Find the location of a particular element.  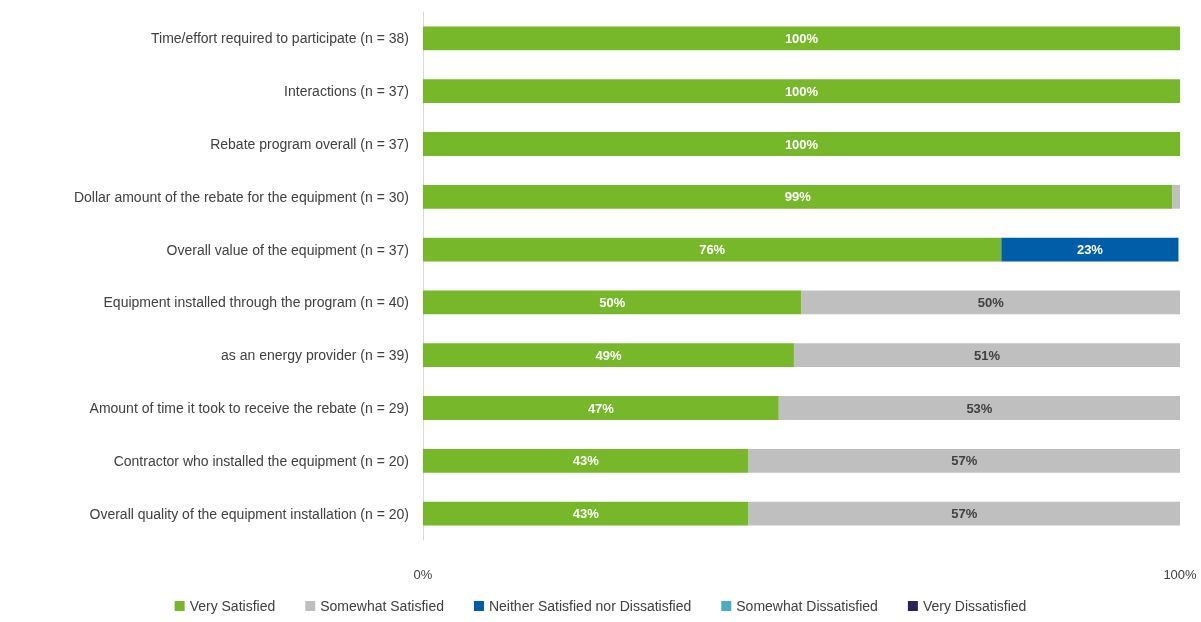

legend-label: Very Dissatisfied is located at coordinates (974, 606).